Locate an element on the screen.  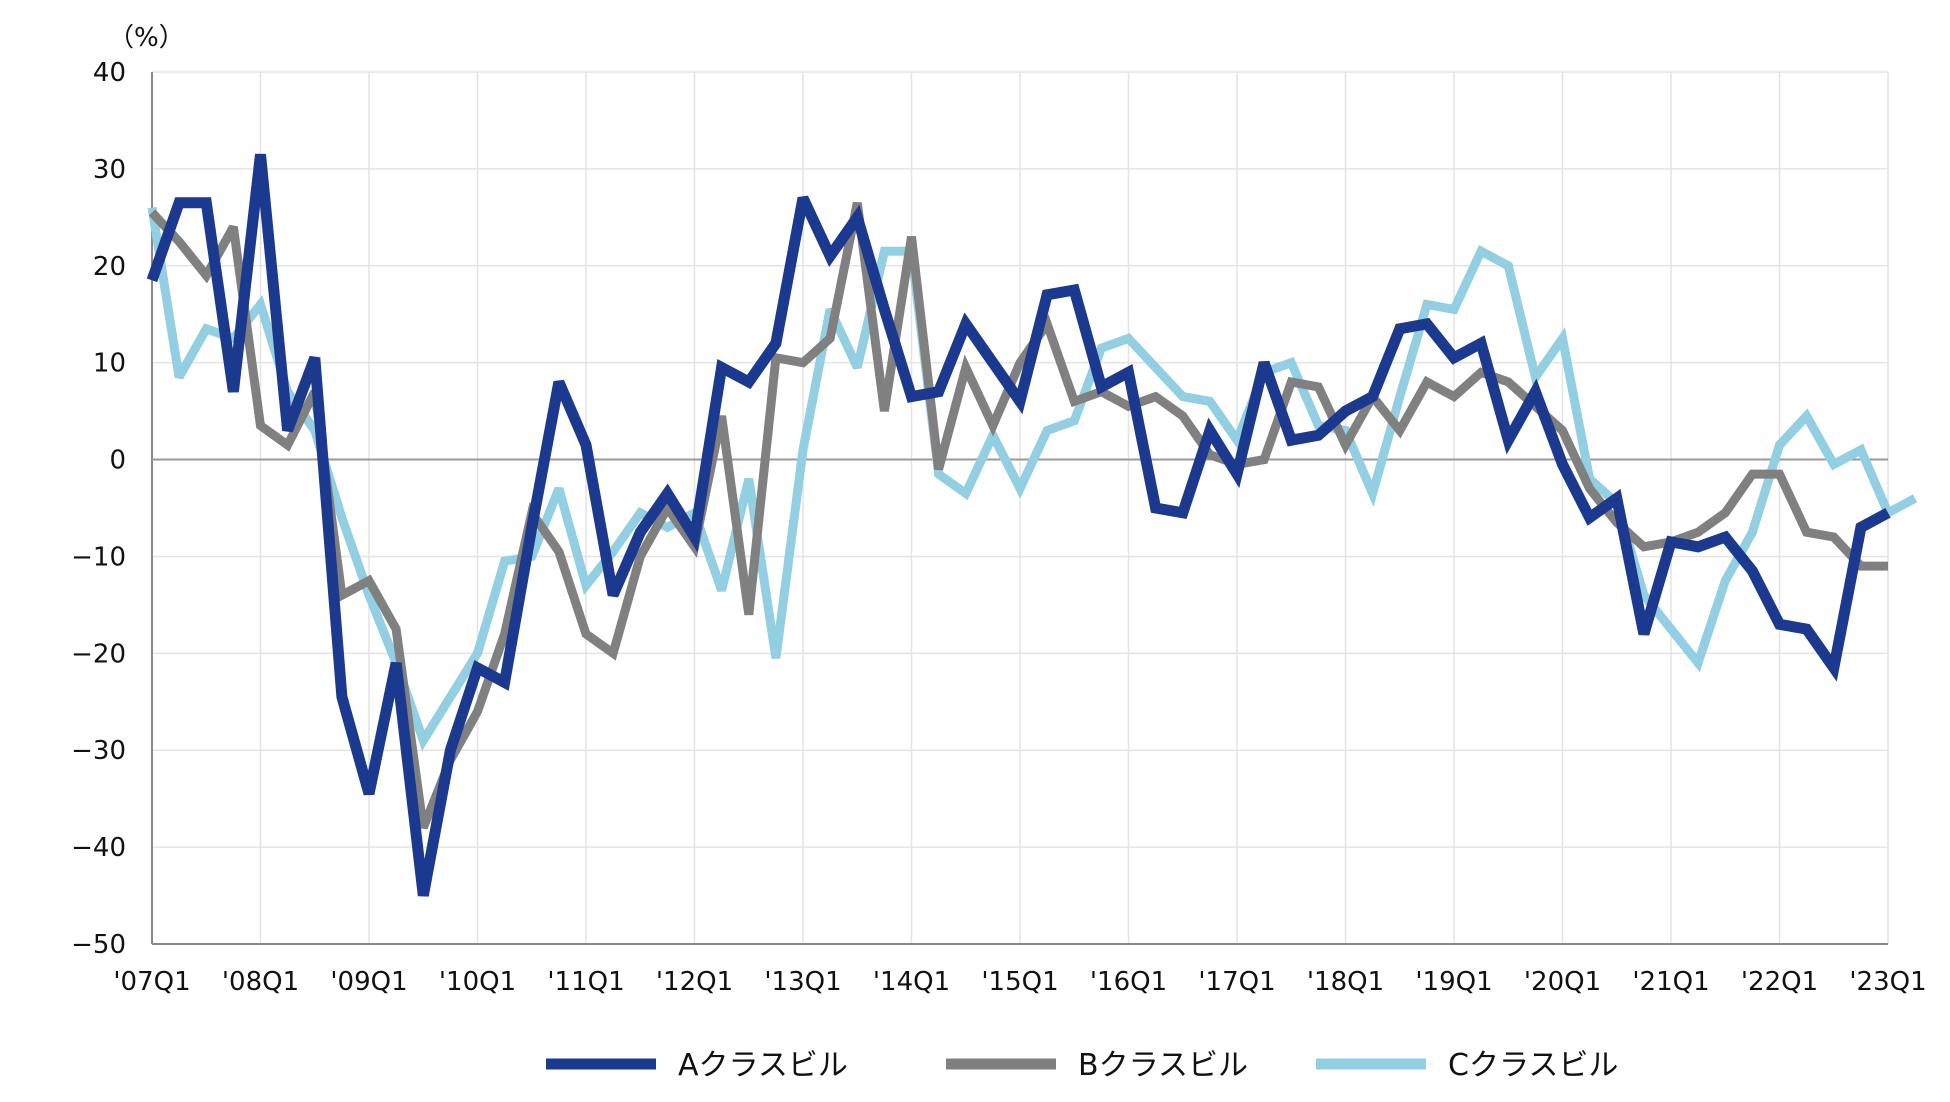
legend: Aクラスビル Bクラスビル Cクラスビル is located at coordinates (1082, 1065).